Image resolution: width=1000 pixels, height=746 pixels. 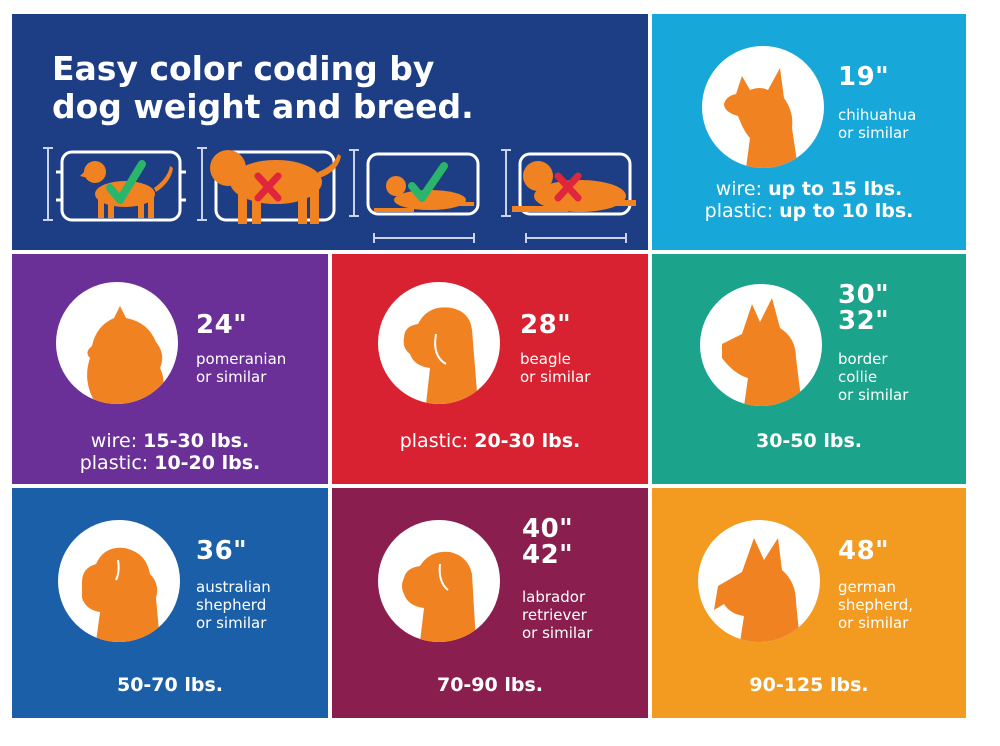 I want to click on weight-range: 30-50 lbs., so click(x=809, y=441).